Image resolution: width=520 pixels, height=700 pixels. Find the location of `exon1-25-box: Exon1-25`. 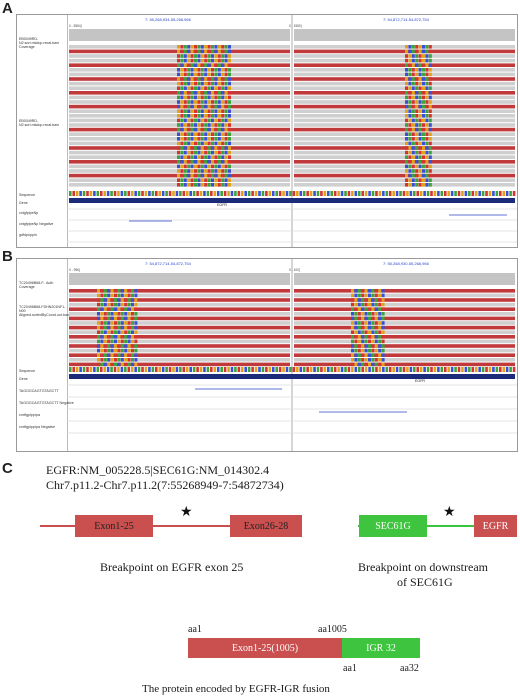

exon1-25-box: Exon1-25 is located at coordinates (114, 526).